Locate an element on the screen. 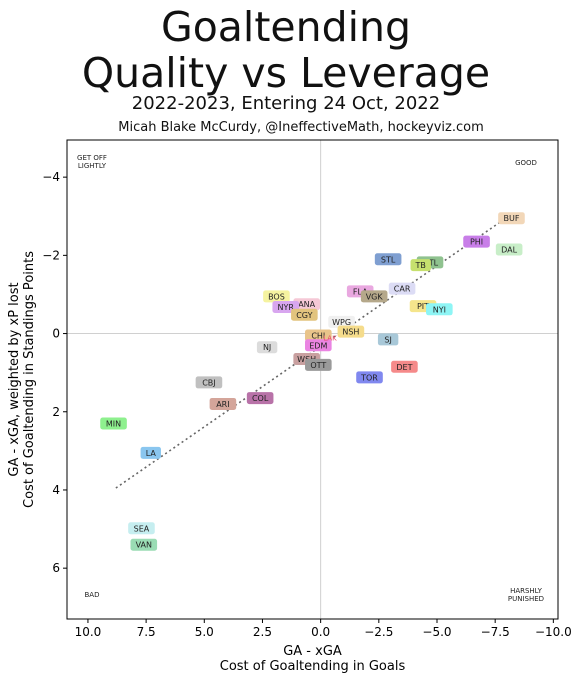  team-marker-label: FLA is located at coordinates (360, 291).